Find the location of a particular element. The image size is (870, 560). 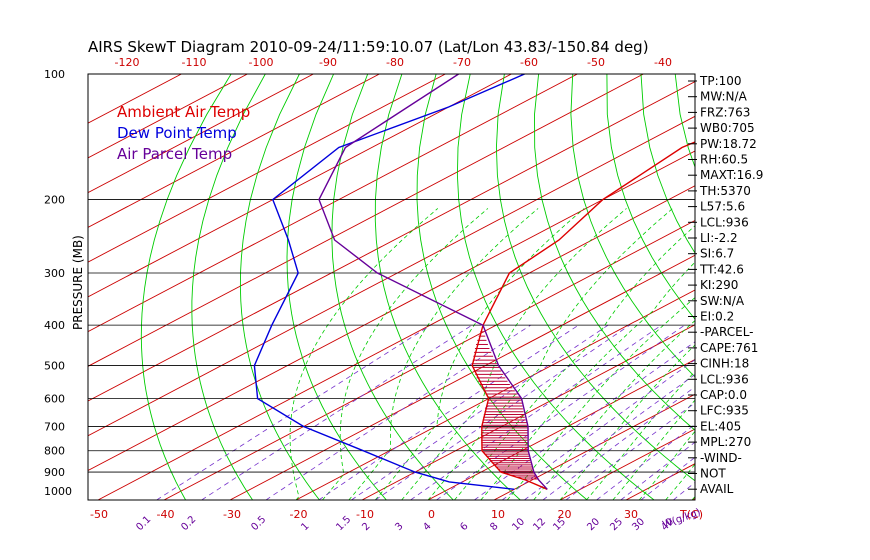

index-label: MW:N/A is located at coordinates (724, 97).